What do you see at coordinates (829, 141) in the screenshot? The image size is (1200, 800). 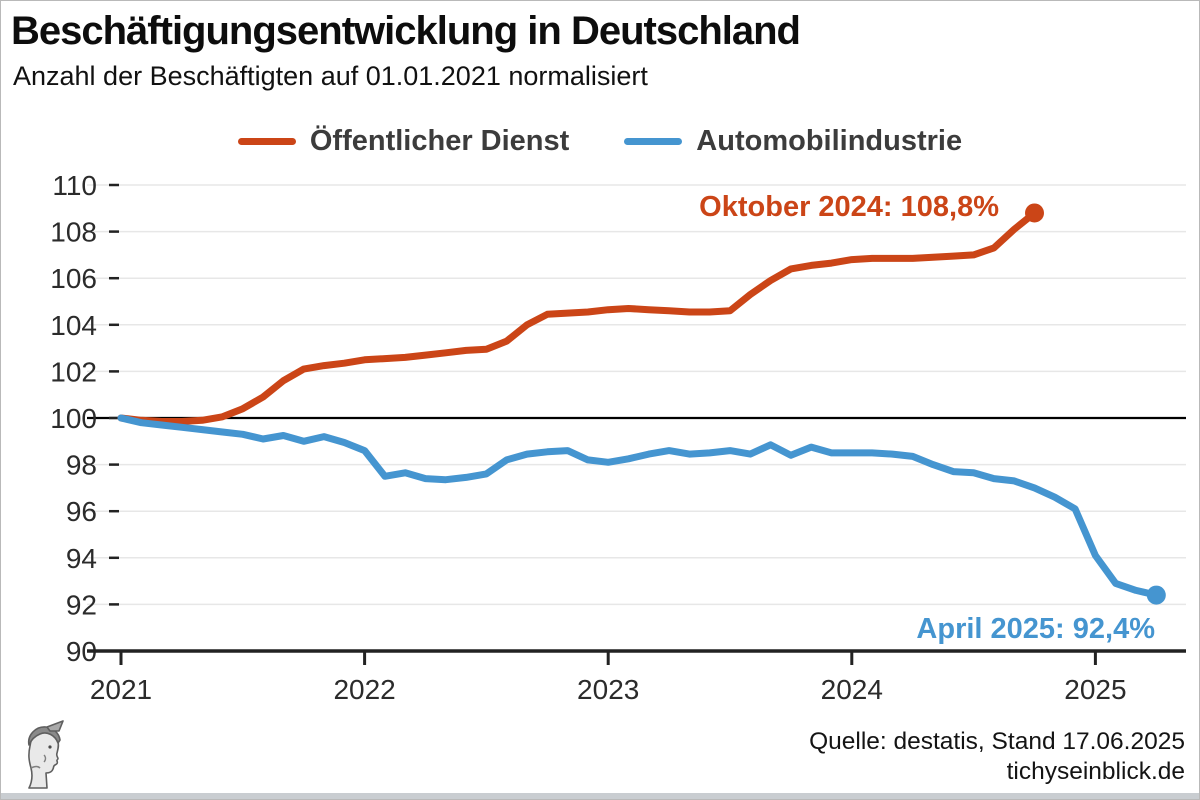 I see `legend-label-automobilindustrie: Automobilindustrie` at bounding box center [829, 141].